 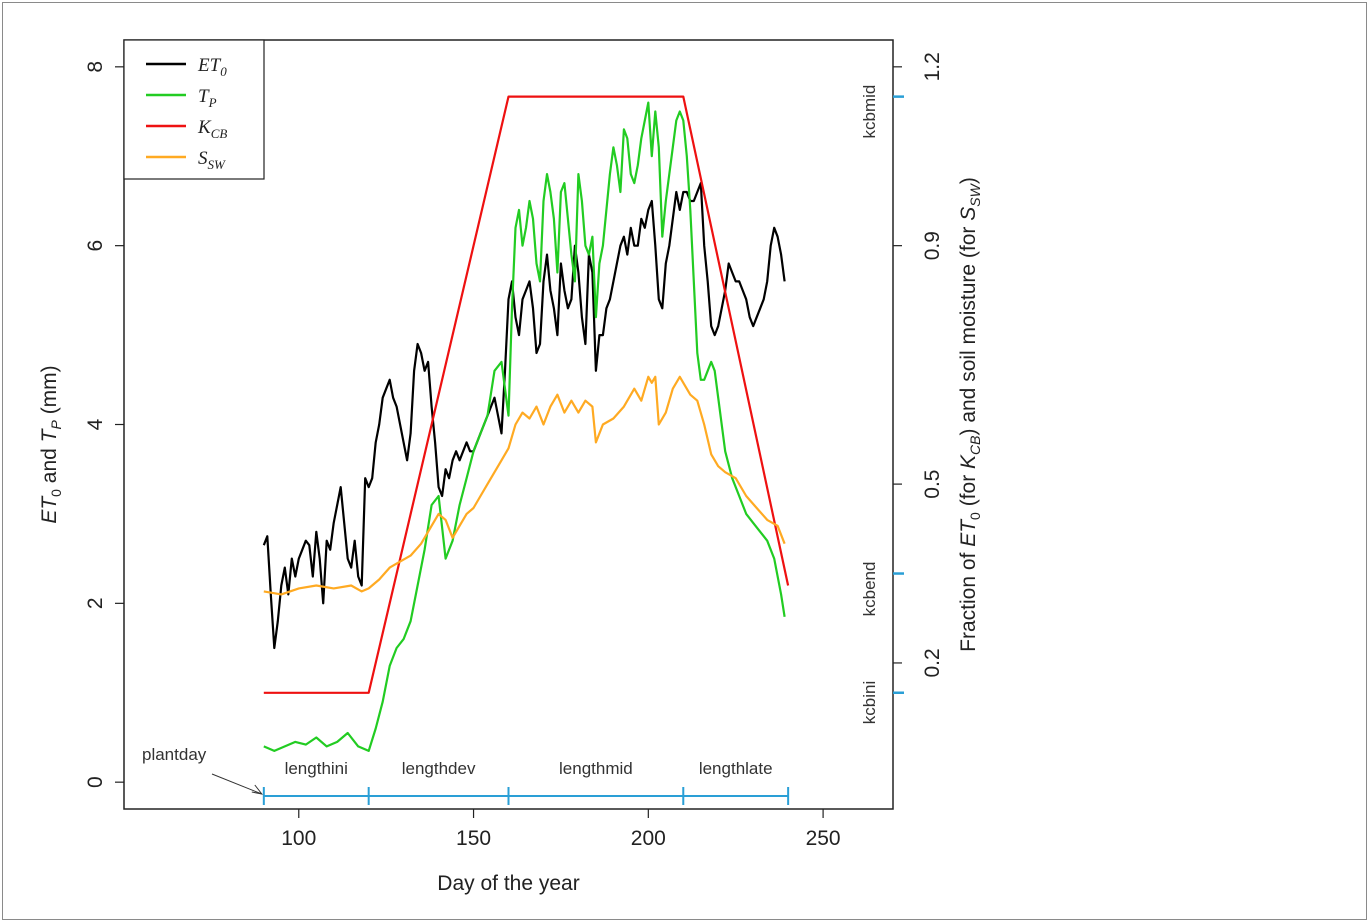 I want to click on legend-entry-main: K, so click(x=204, y=127).